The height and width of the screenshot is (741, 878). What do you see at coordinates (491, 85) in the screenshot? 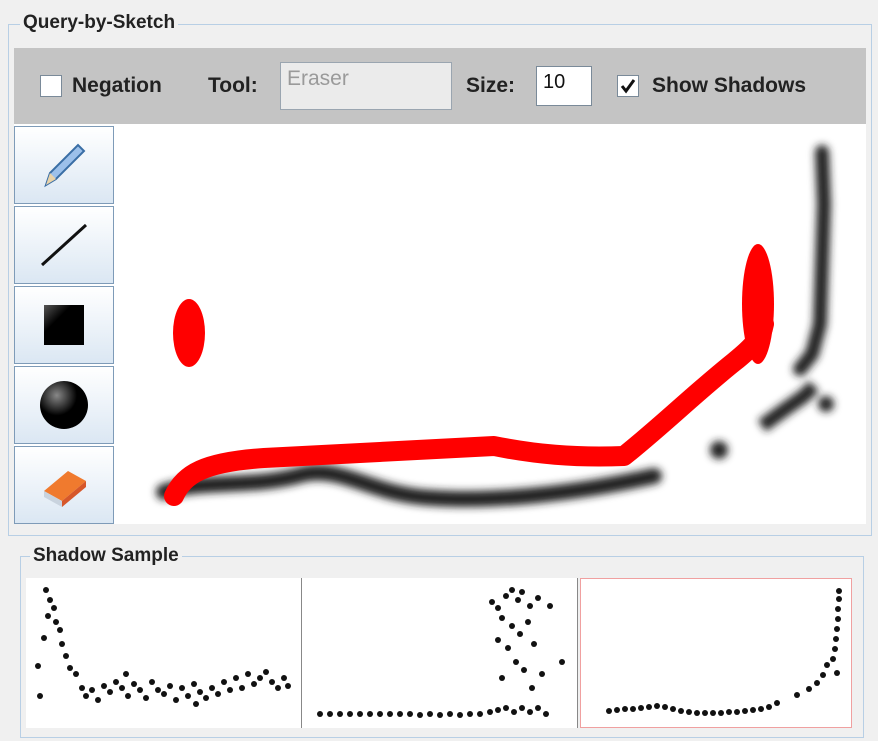
I see `size-label: Size:` at bounding box center [491, 85].